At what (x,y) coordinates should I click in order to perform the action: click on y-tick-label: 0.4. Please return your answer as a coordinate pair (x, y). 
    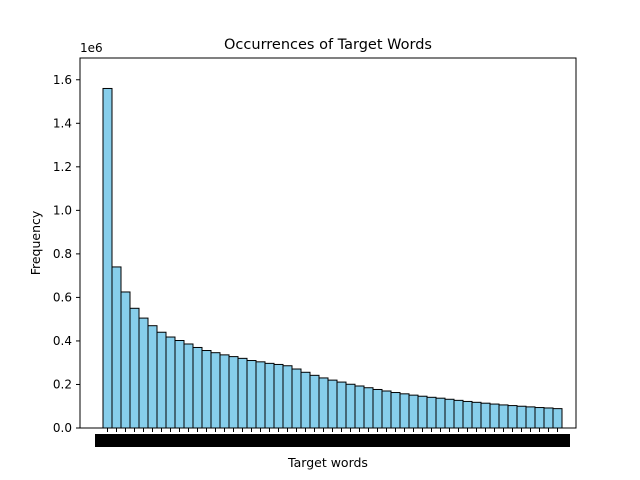
    Looking at the image, I should click on (62, 341).